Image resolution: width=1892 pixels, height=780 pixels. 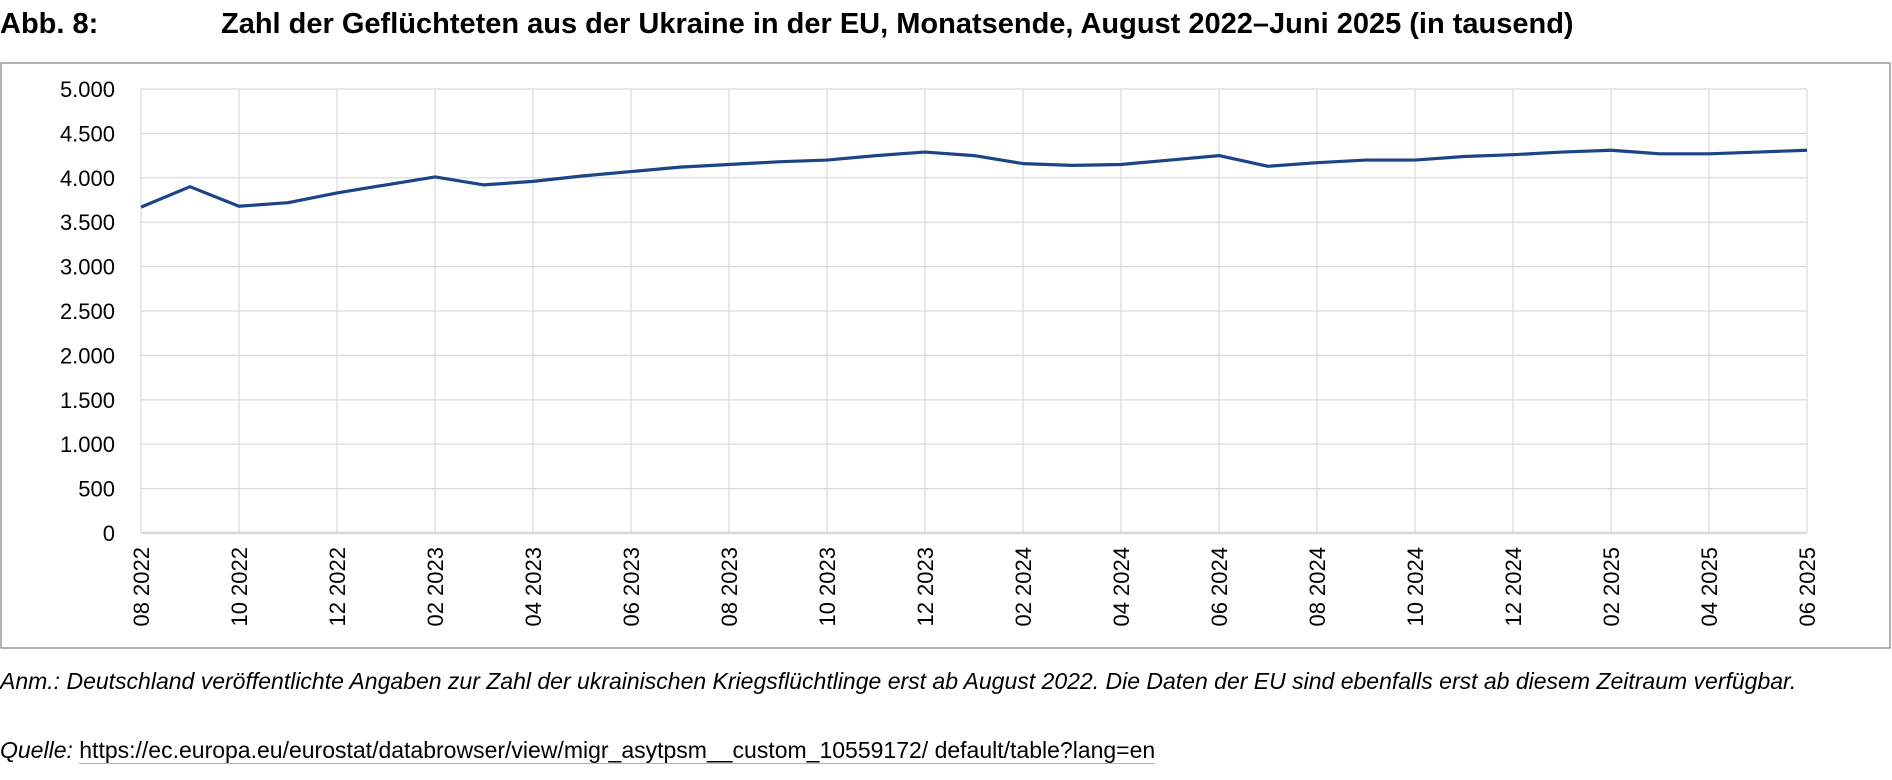 I want to click on x-tick-label: 04 2025, so click(x=1709, y=587).